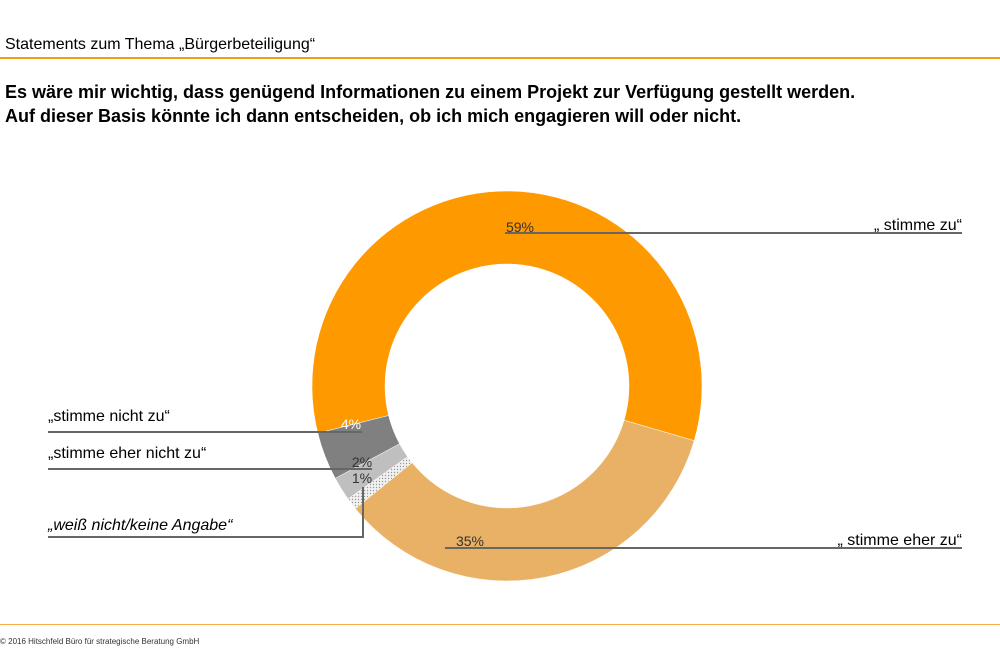 The height and width of the screenshot is (667, 1000). What do you see at coordinates (500, 58) in the screenshot?
I see `header-divider` at bounding box center [500, 58].